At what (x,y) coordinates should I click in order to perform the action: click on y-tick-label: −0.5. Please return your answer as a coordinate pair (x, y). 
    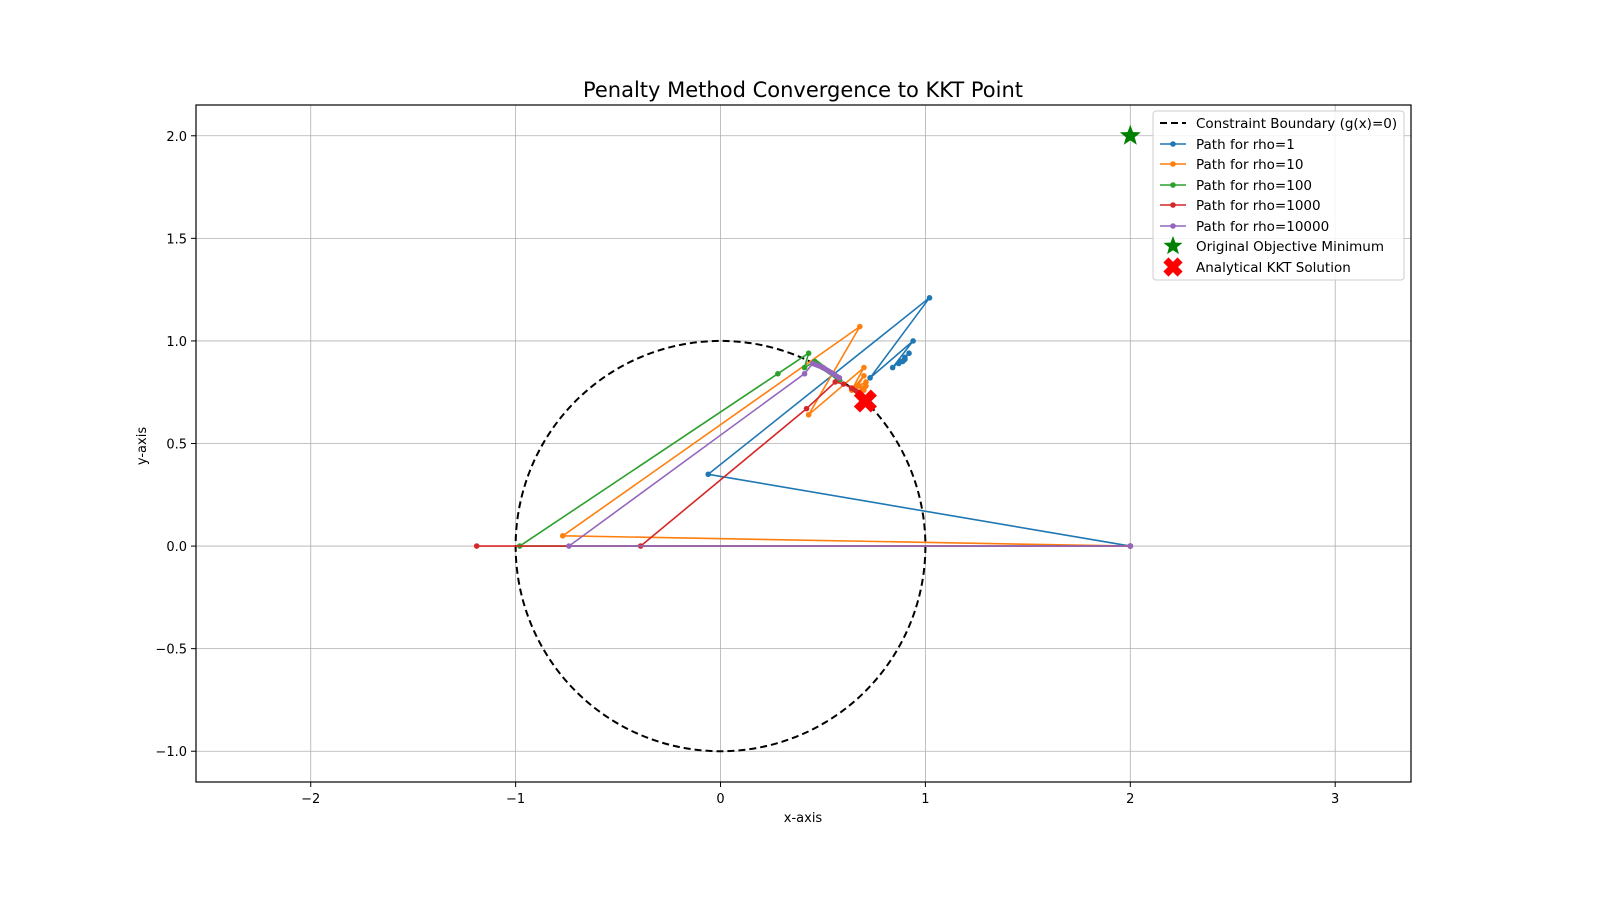
    Looking at the image, I should click on (171, 650).